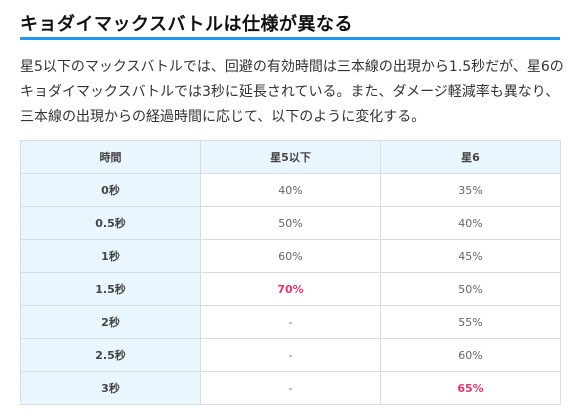 The width and height of the screenshot is (580, 414). Describe the element at coordinates (186, 24) in the screenshot. I see `section-heading-text: キョダイマックスバトルは仕様が異なる` at that location.